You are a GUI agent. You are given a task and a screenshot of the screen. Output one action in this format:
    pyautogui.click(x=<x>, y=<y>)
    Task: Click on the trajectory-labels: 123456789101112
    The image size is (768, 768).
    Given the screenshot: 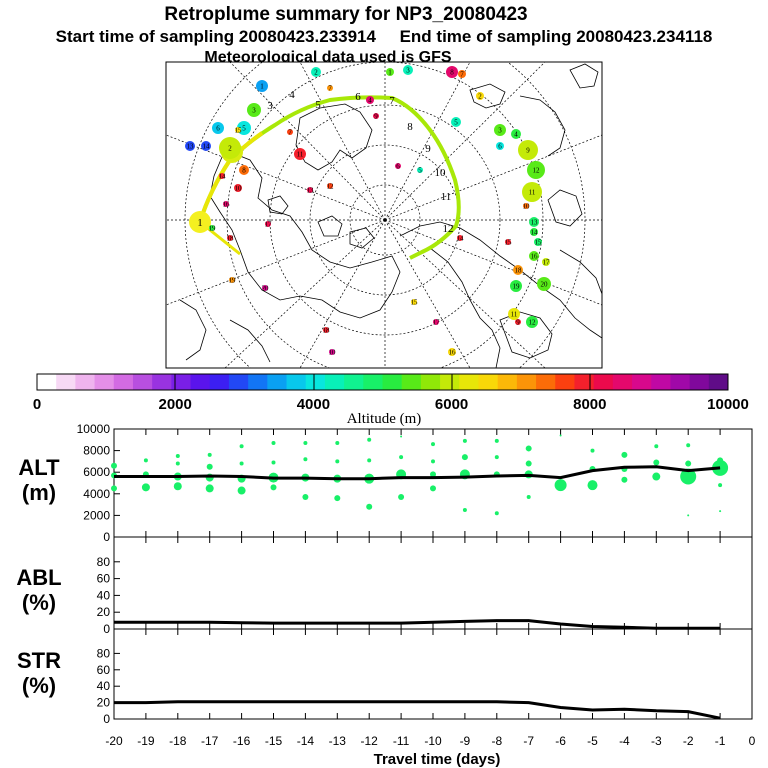 What is the action you would take?
    pyautogui.click(x=321, y=162)
    